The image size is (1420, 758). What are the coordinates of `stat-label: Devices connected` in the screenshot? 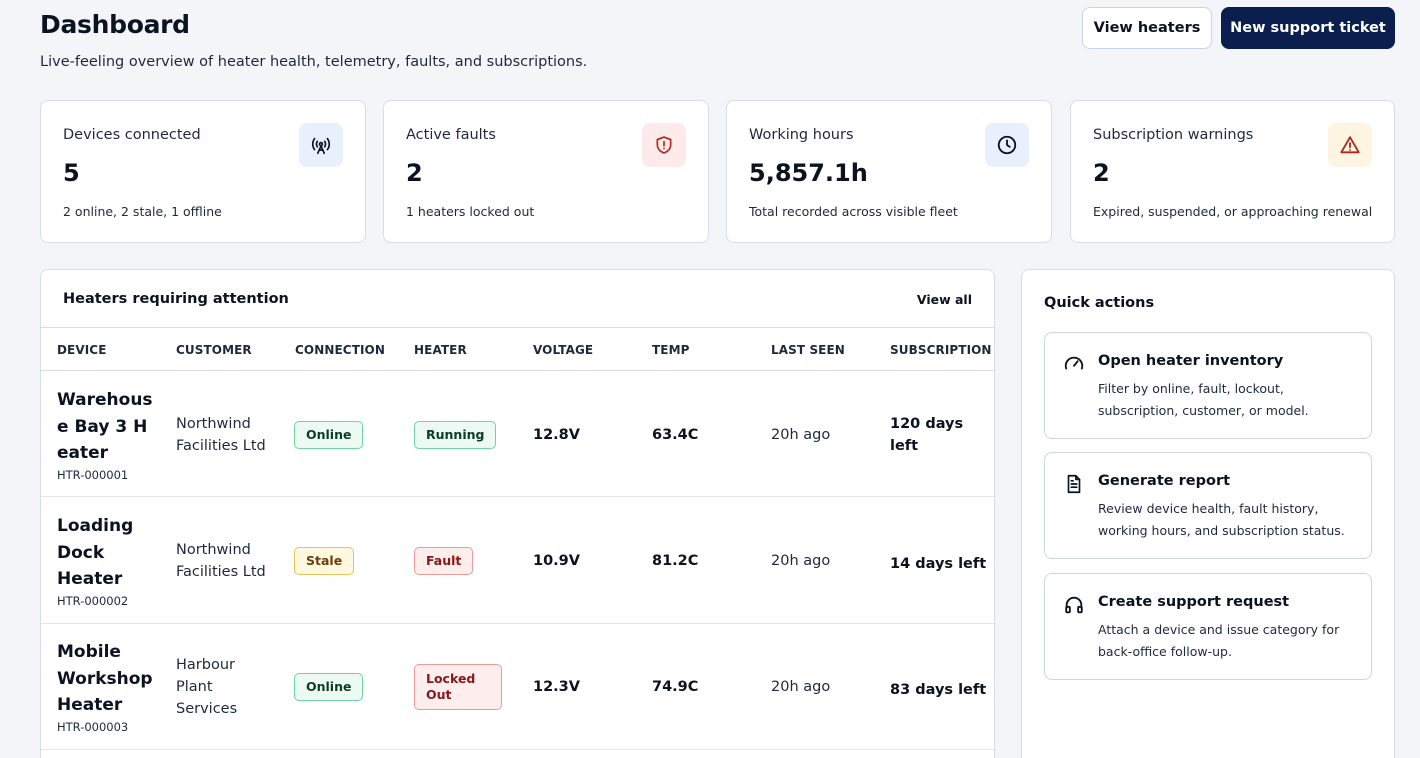 It's located at (132, 135).